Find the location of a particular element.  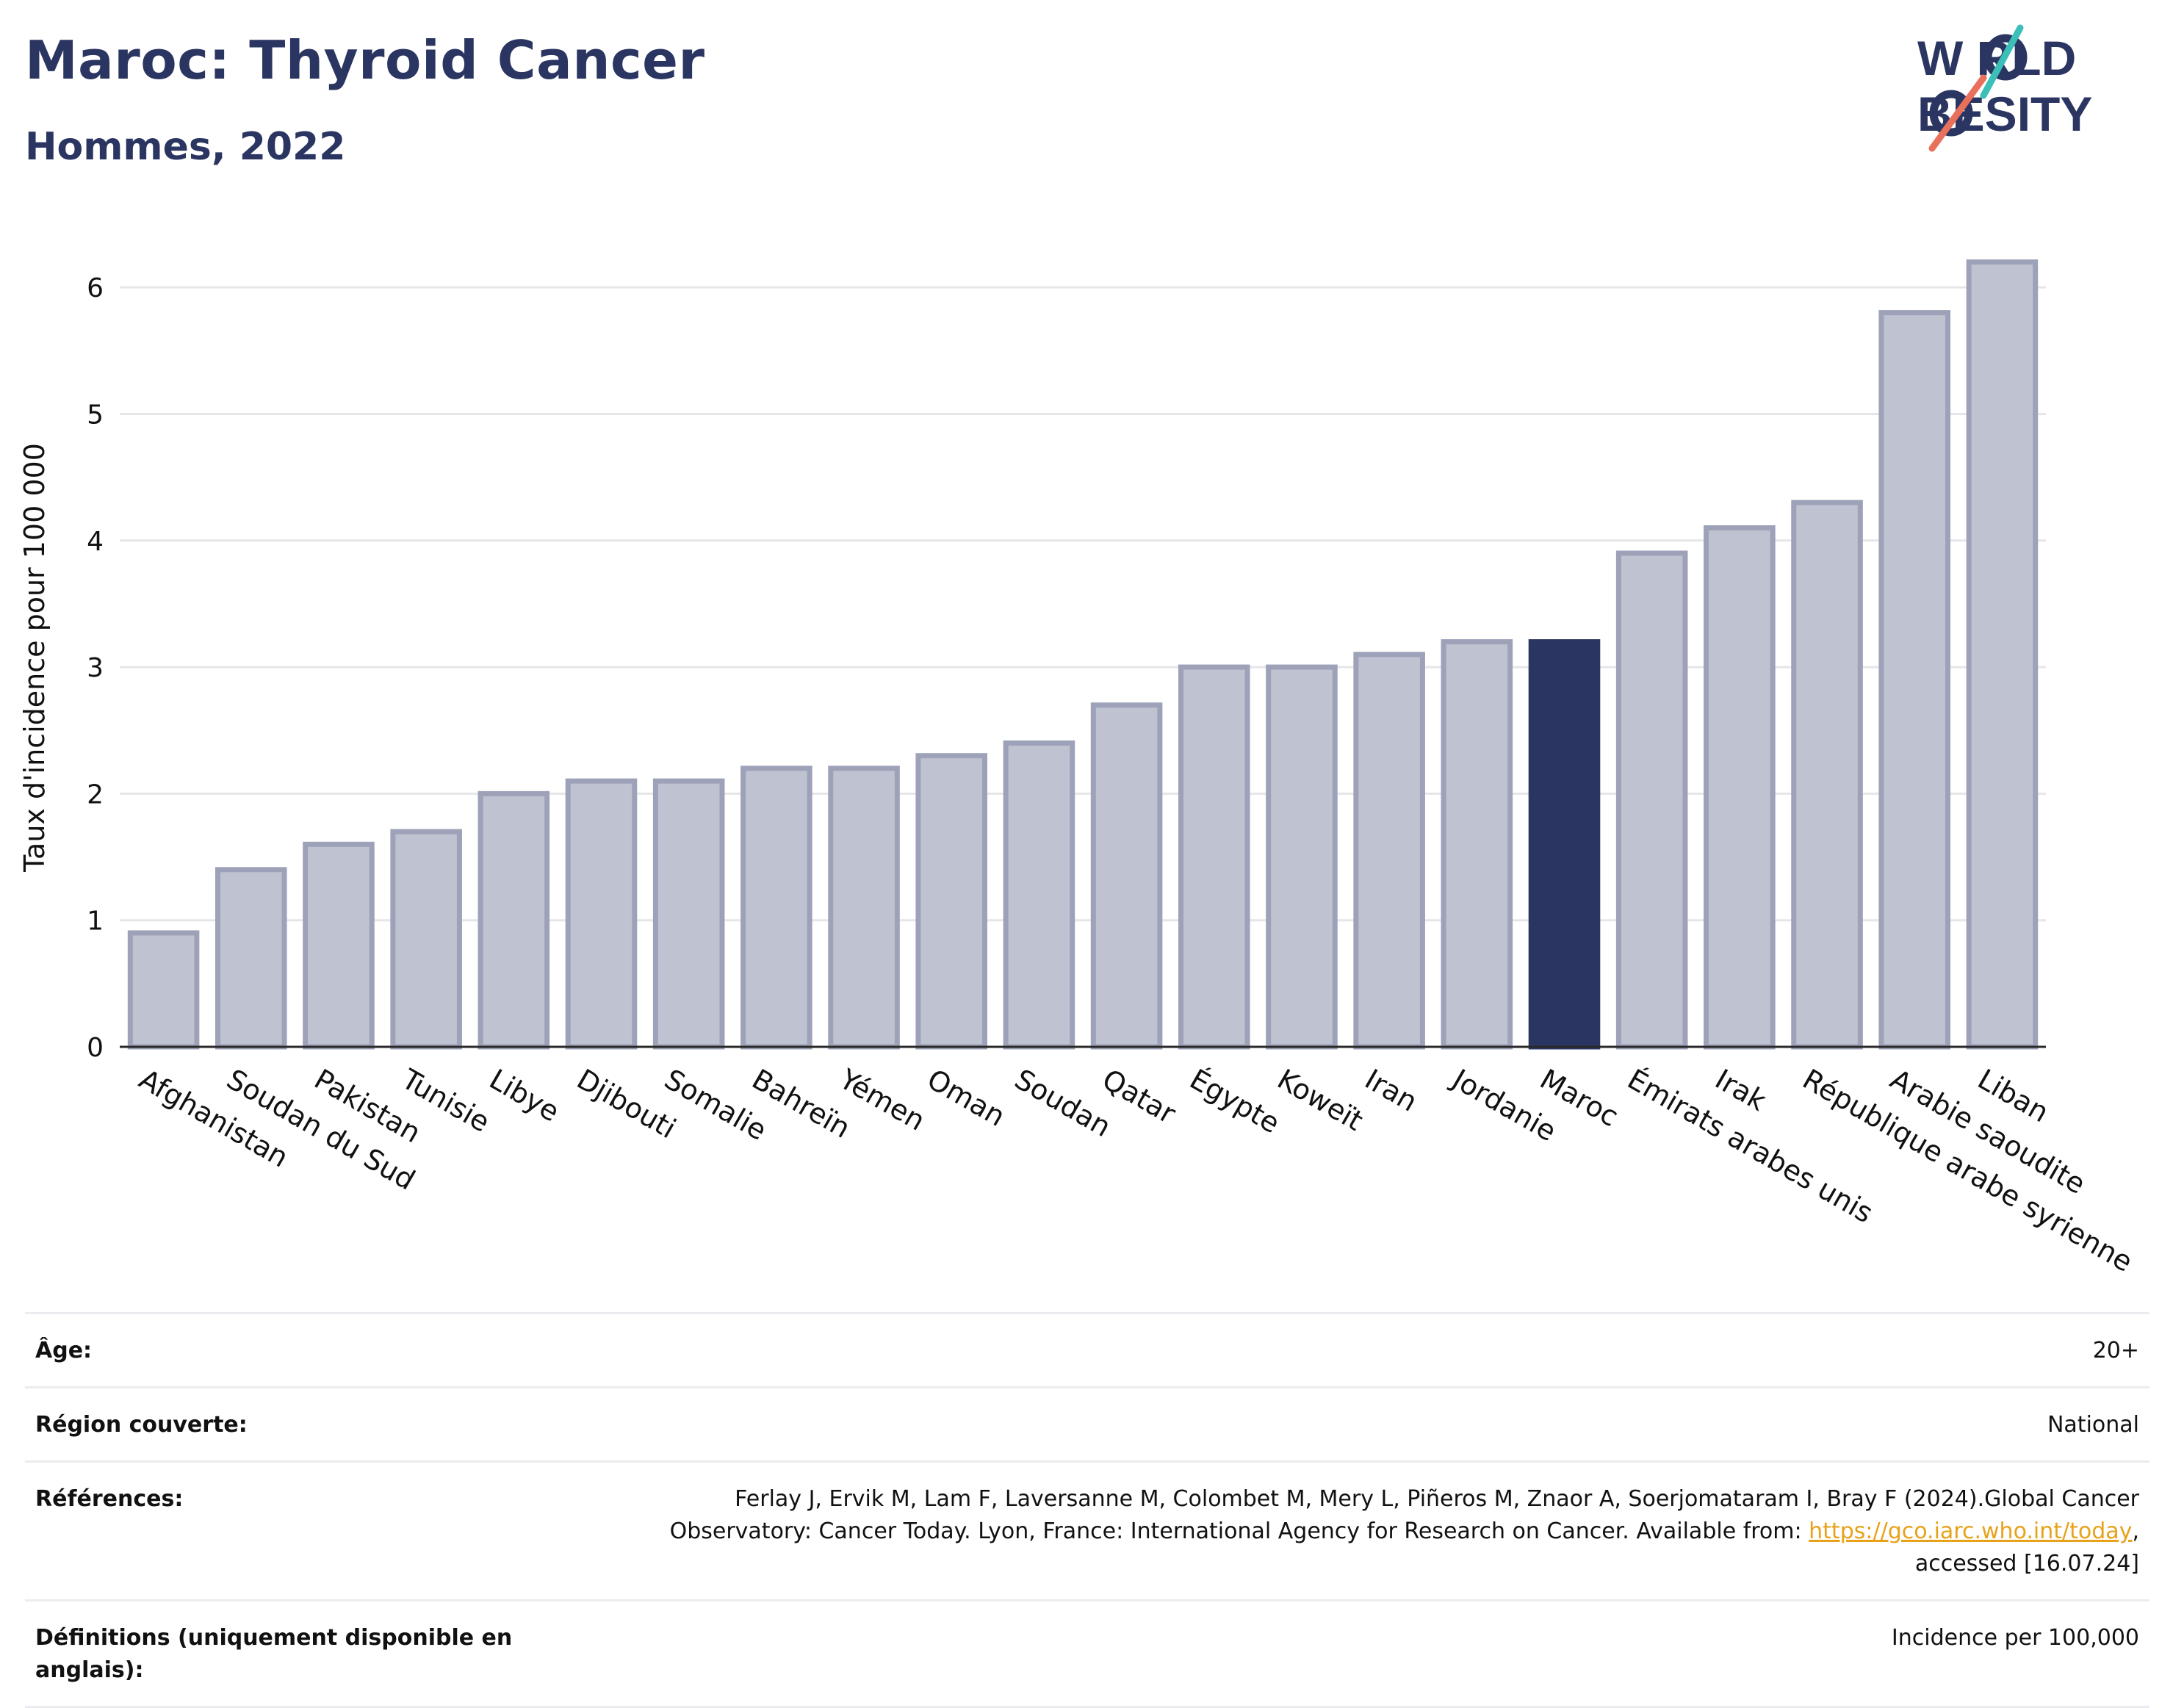

bar-maroc is located at coordinates (1564, 844).